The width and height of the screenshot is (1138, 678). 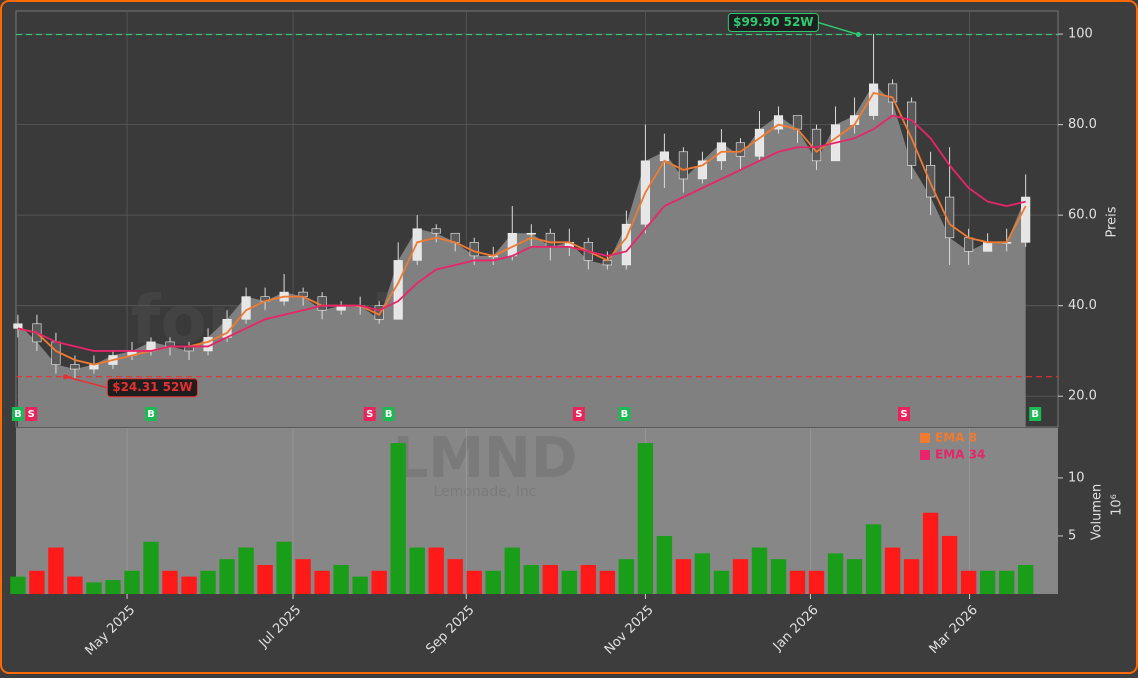 I want to click on y-tick-label: 5, so click(x=1072, y=535).